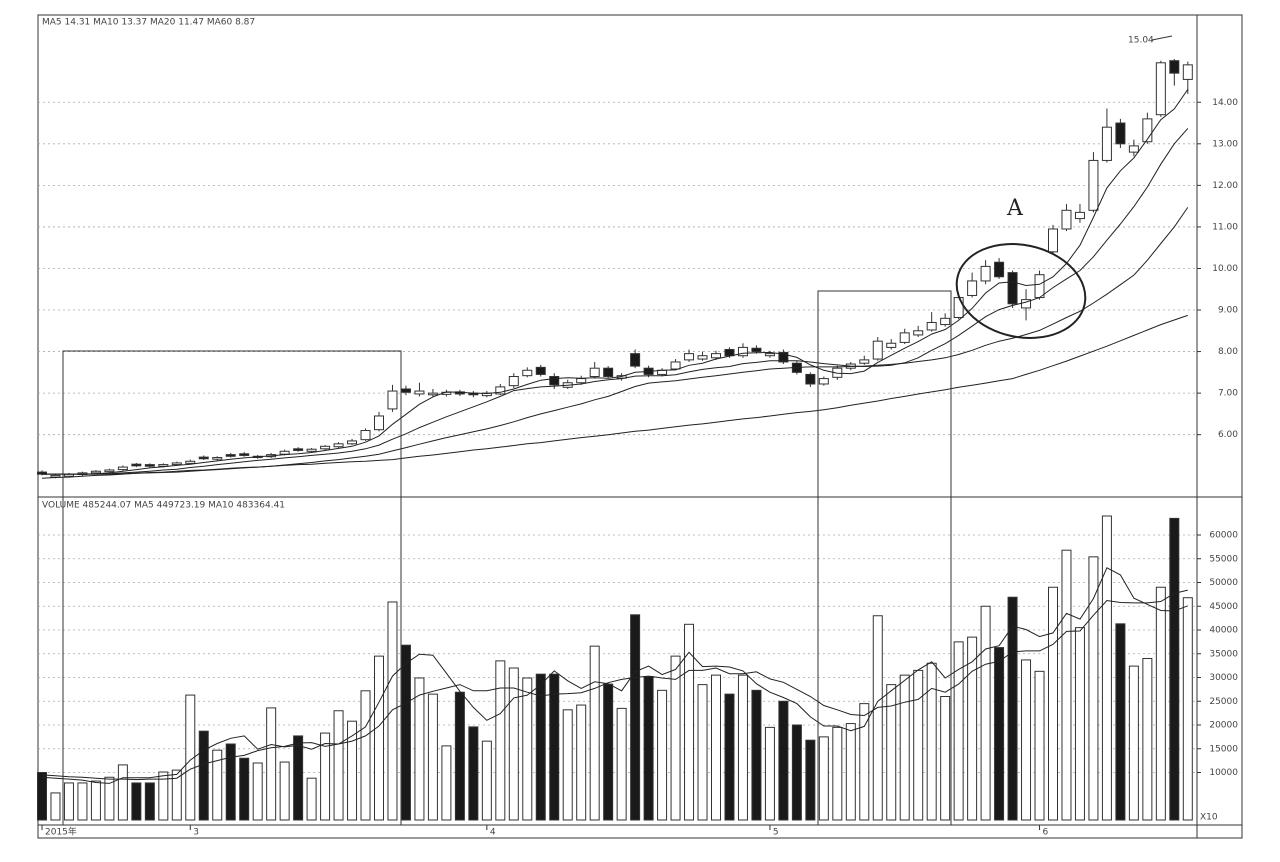 This screenshot has height=862, width=1280. What do you see at coordinates (196, 833) in the screenshot?
I see `x-tick-label: 3` at bounding box center [196, 833].